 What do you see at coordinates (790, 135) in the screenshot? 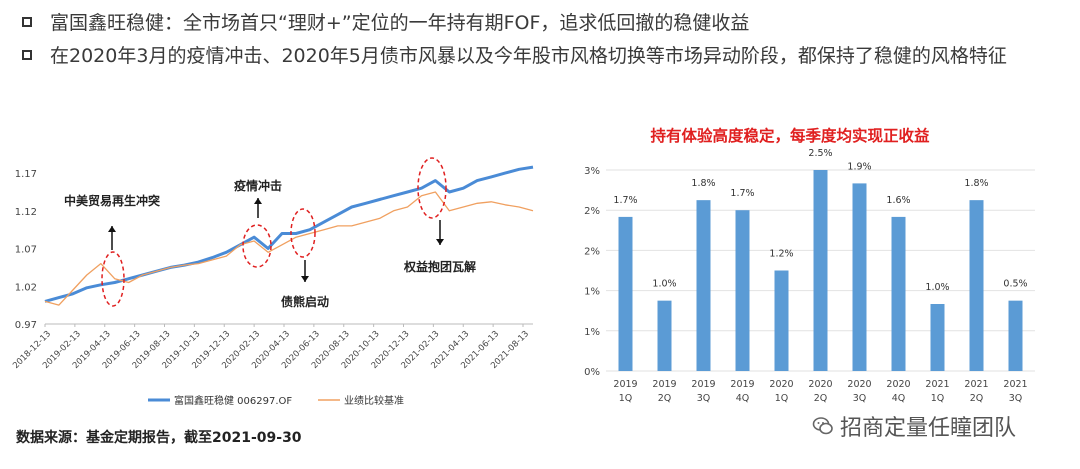
I see `chart-title: 持有体验高度稳定，每季度均实现正收益` at bounding box center [790, 135].